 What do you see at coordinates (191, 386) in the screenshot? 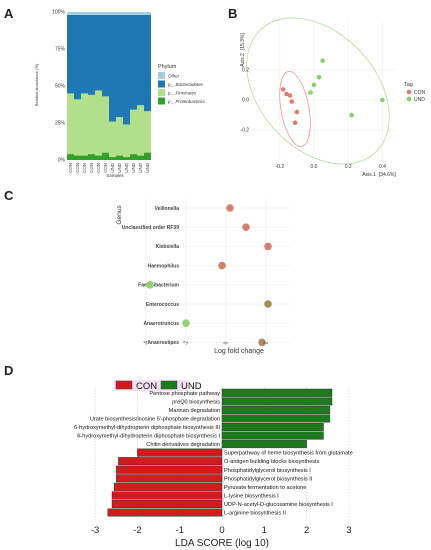
I see `panel-d-legend-label: UND` at bounding box center [191, 386].